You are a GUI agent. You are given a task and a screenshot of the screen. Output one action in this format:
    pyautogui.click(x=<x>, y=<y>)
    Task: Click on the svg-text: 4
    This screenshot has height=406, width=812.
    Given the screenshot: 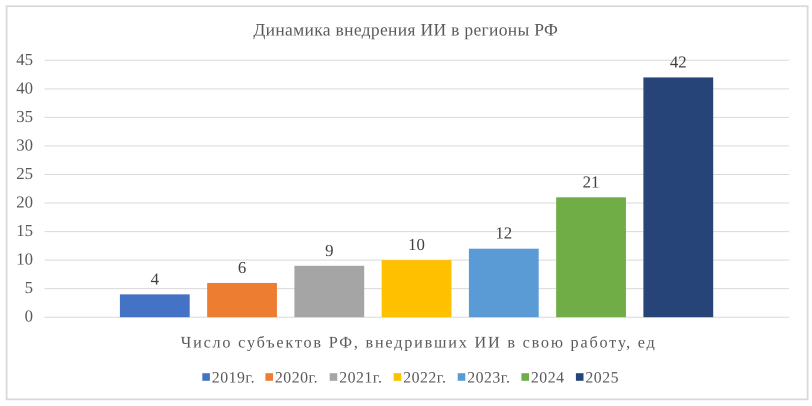 What is the action you would take?
    pyautogui.click(x=155, y=278)
    